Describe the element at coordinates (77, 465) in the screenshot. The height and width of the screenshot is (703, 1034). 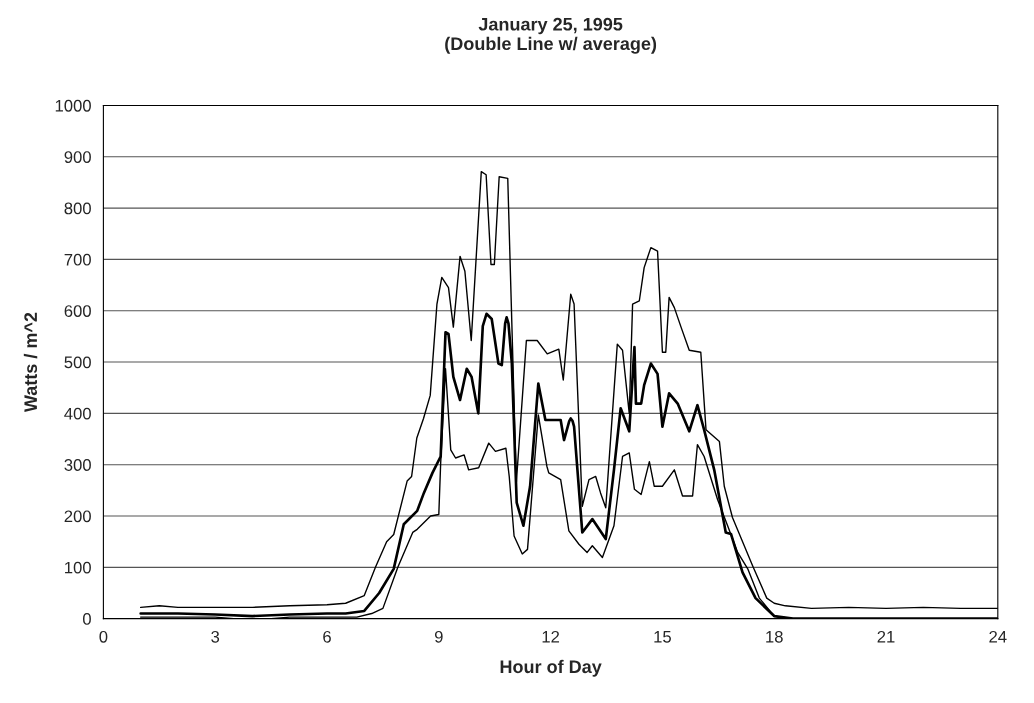
I see `y-tick-label: 300` at that location.